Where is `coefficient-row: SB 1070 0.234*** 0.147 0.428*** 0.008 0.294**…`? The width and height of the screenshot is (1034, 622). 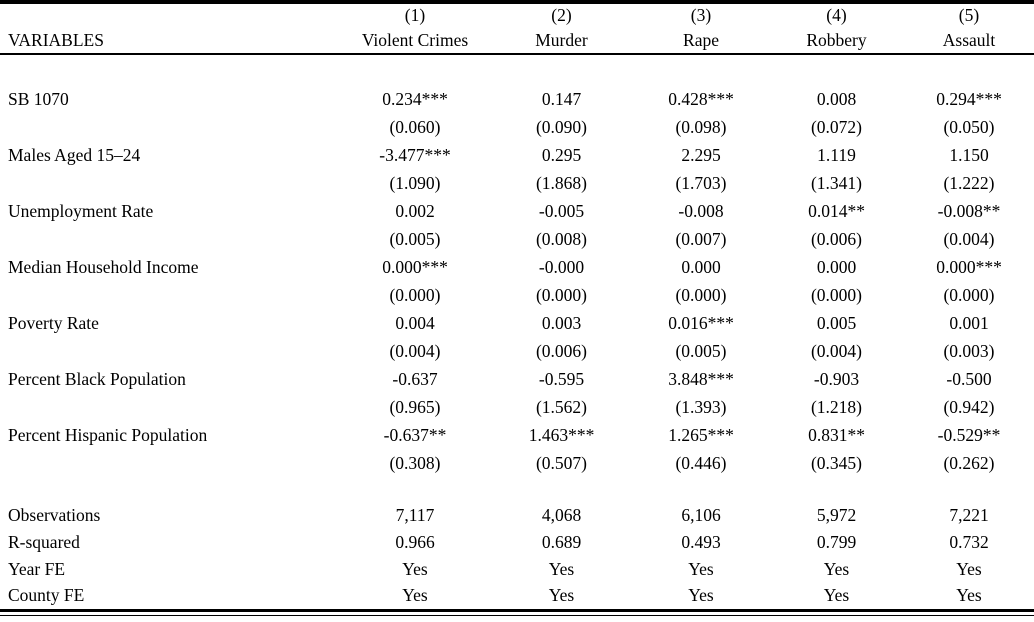 coefficient-row: SB 1070 0.234*** 0.147 0.428*** 0.008 0.294**… is located at coordinates (517, 100).